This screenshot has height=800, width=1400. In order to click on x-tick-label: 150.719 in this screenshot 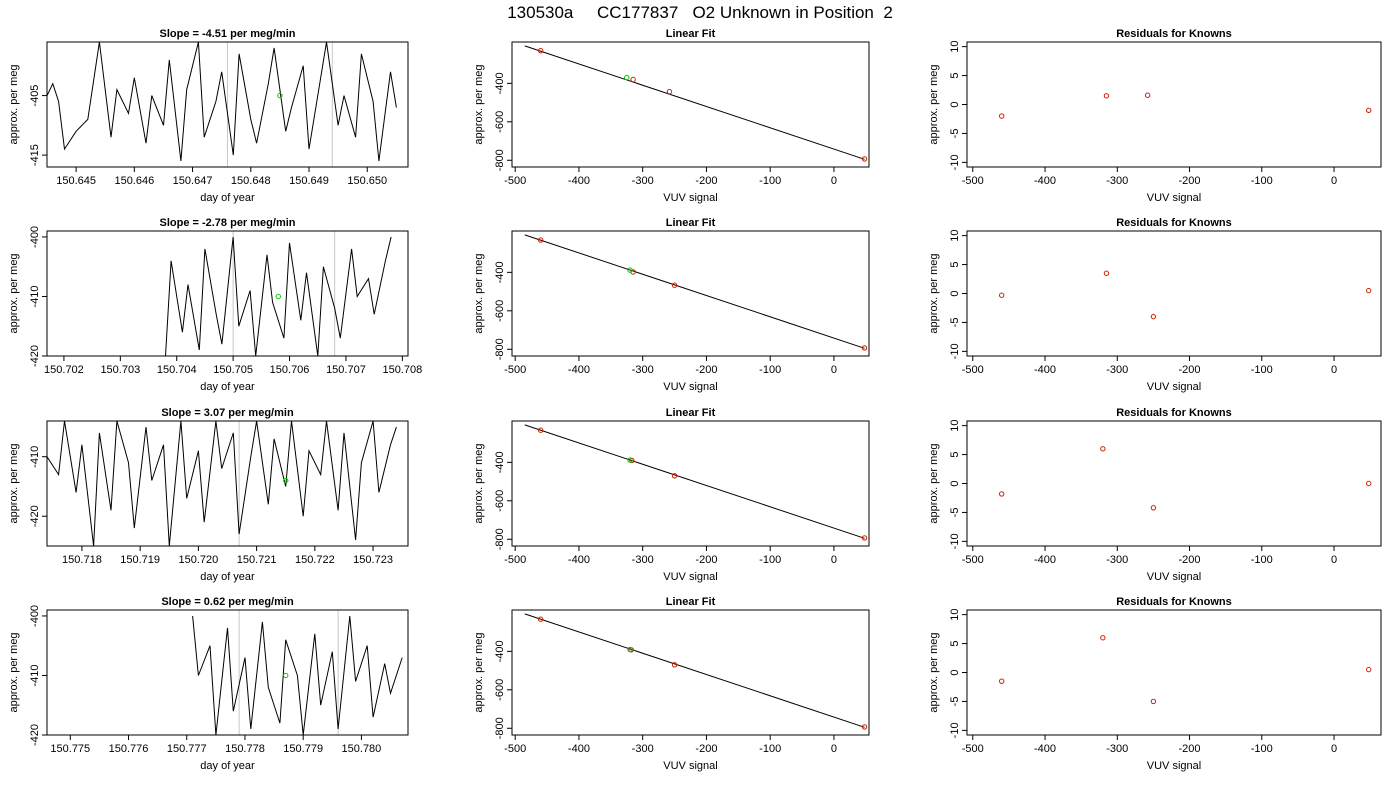, I will do `click(140, 560)`.